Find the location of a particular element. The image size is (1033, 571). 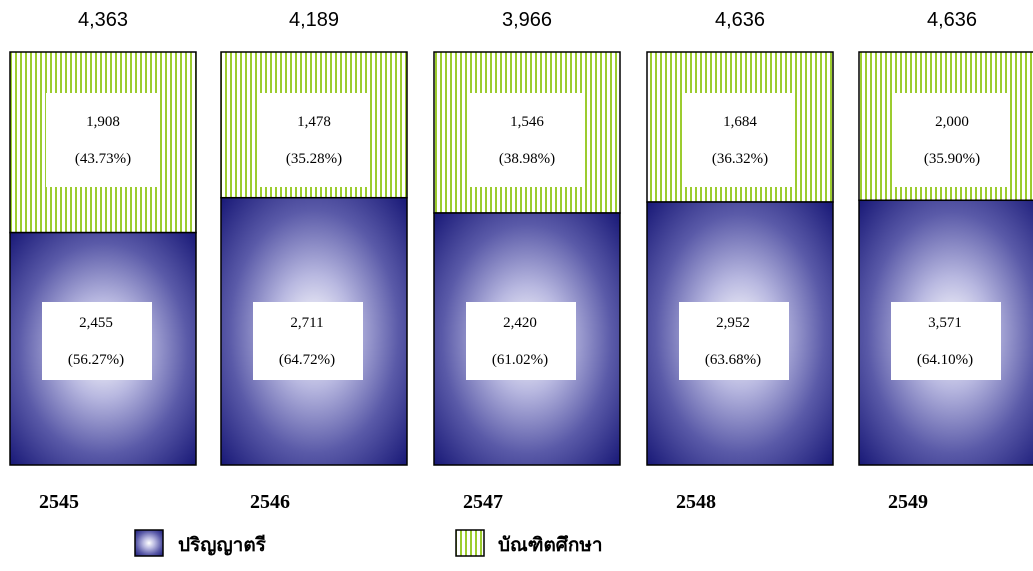

percent-label-graduate-2548: (36.32%) is located at coordinates (740, 159).